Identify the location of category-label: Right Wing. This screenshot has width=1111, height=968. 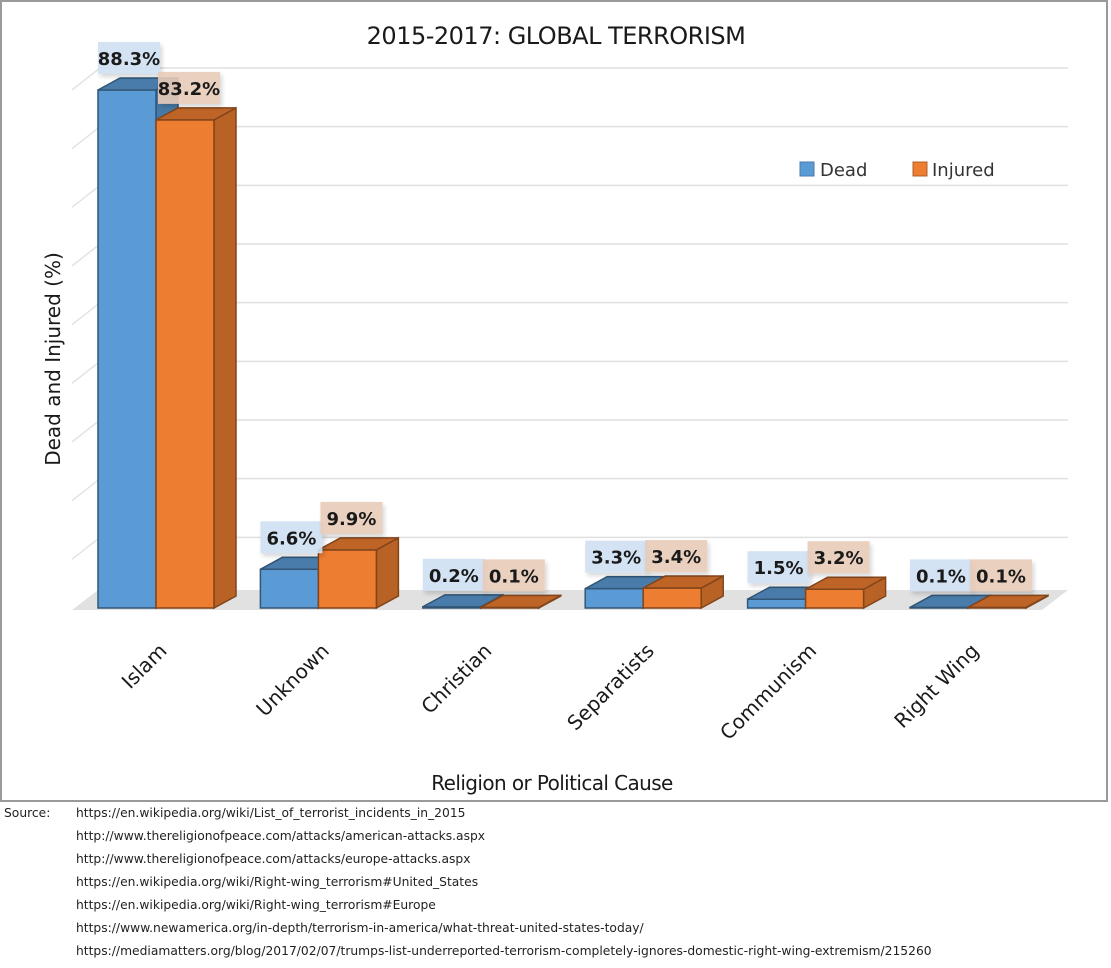
(936, 686).